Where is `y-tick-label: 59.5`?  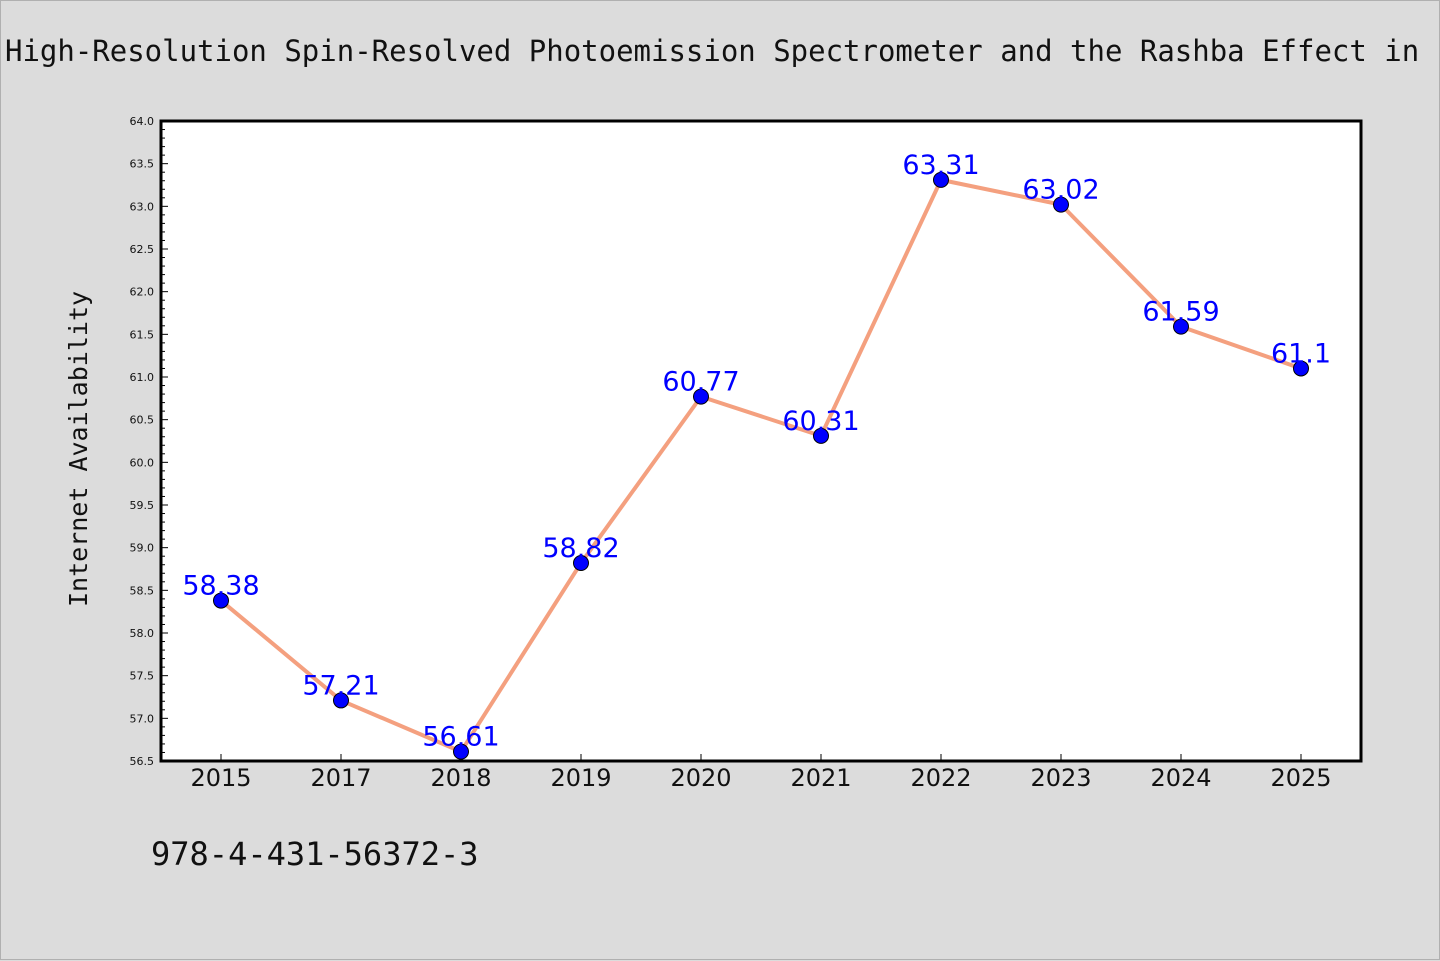 y-tick-label: 59.5 is located at coordinates (142, 505).